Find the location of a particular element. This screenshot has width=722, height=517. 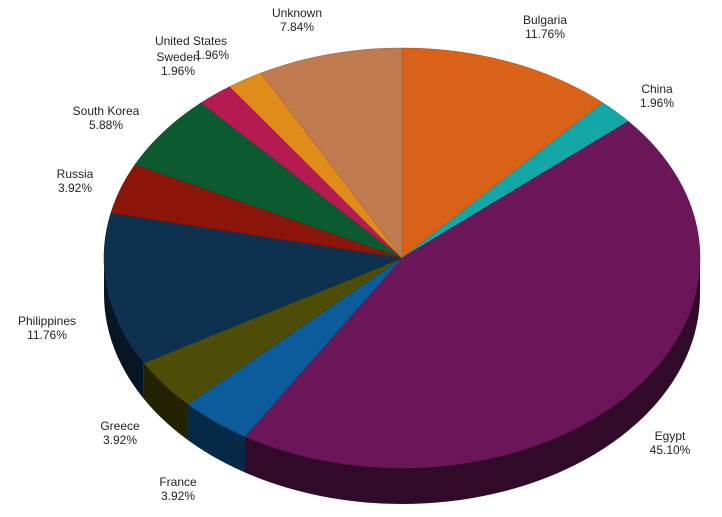

slice-label-philippines: Philippines is located at coordinates (47, 321).